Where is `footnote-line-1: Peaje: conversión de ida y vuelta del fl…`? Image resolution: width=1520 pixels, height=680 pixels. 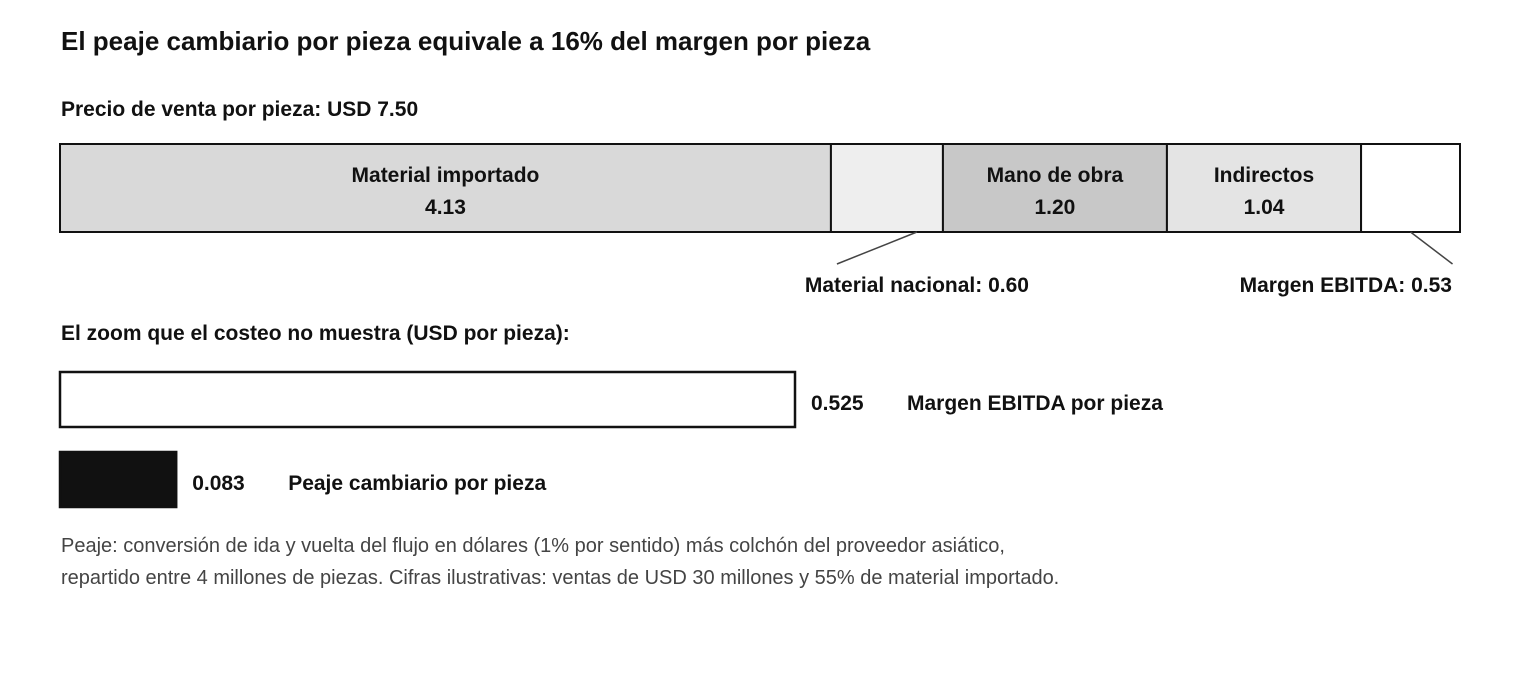 footnote-line-1: Peaje: conversión de ida y vuelta del fl… is located at coordinates (533, 546).